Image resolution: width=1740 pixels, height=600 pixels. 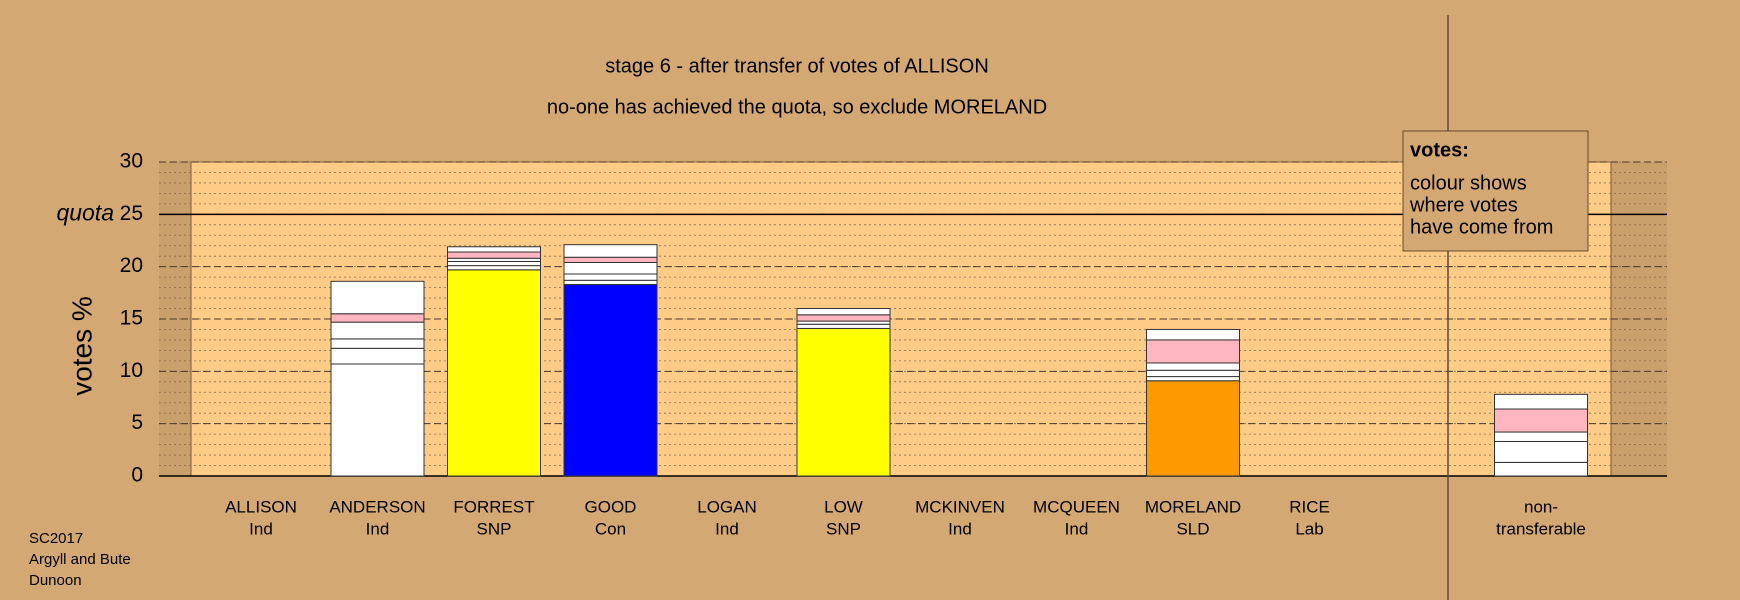 I want to click on x-tick-label: RICE, so click(x=1309, y=506).